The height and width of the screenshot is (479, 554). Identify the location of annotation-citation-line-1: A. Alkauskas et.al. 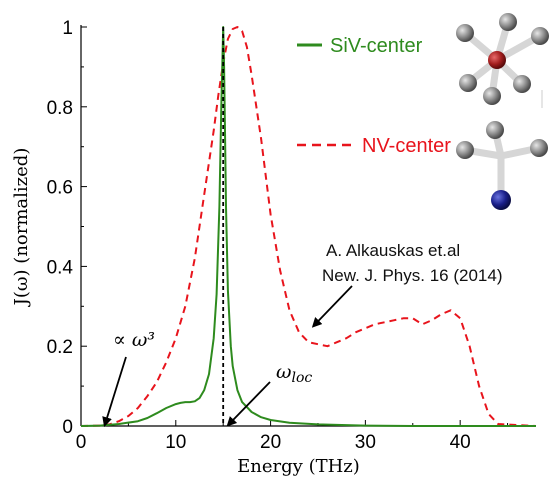
(393, 250).